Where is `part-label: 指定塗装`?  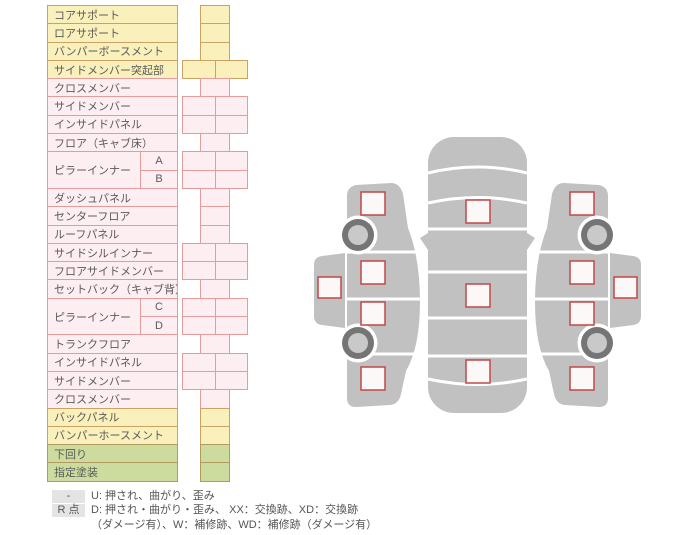 part-label: 指定塗装 is located at coordinates (112, 472).